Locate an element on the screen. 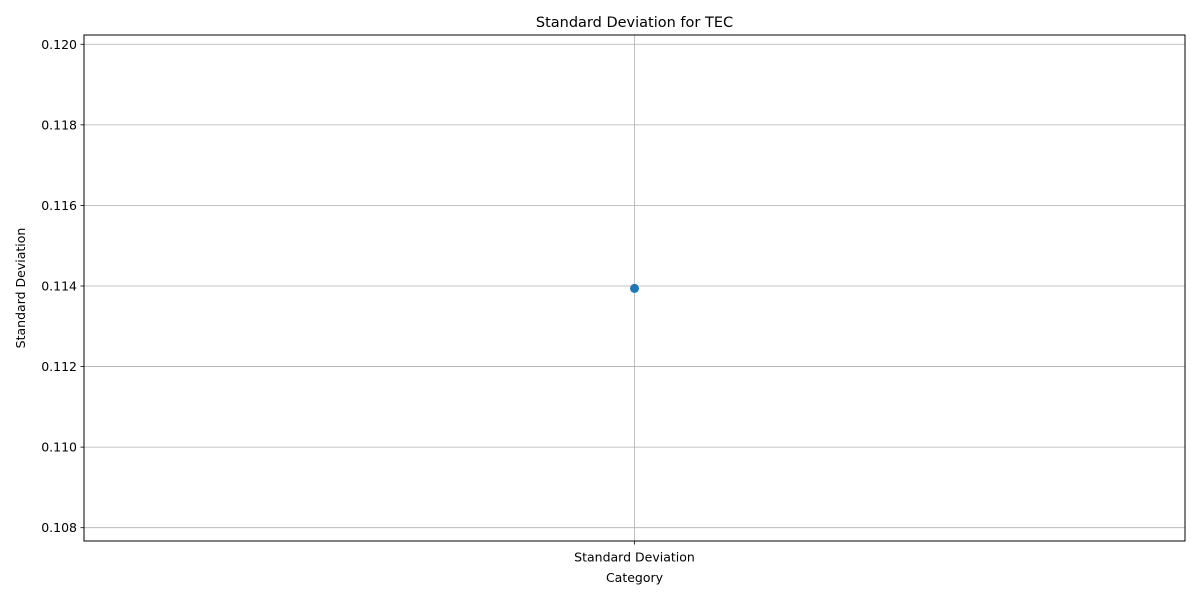 The height and width of the screenshot is (604, 1200). y-tick-label: 0.116 is located at coordinates (59, 205).